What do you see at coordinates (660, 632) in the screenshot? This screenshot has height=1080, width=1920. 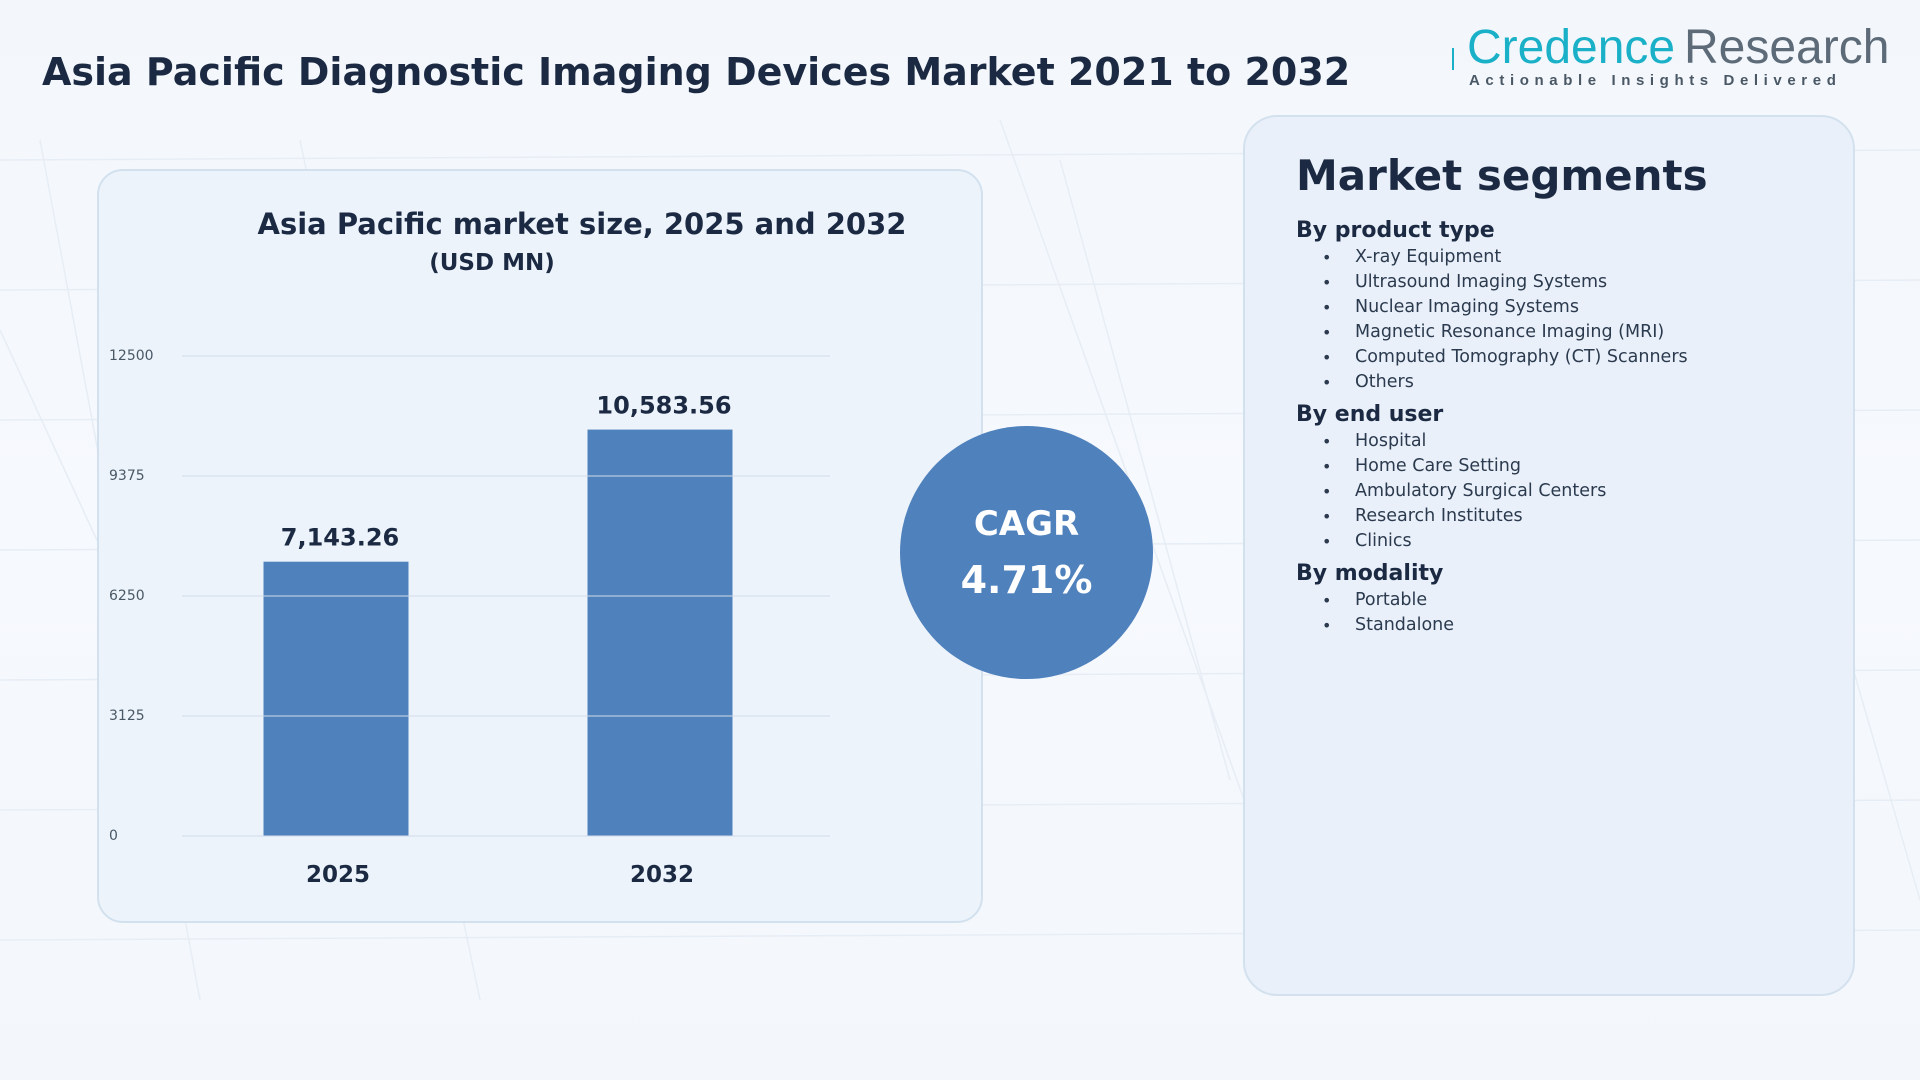 I see `bar-2032` at bounding box center [660, 632].